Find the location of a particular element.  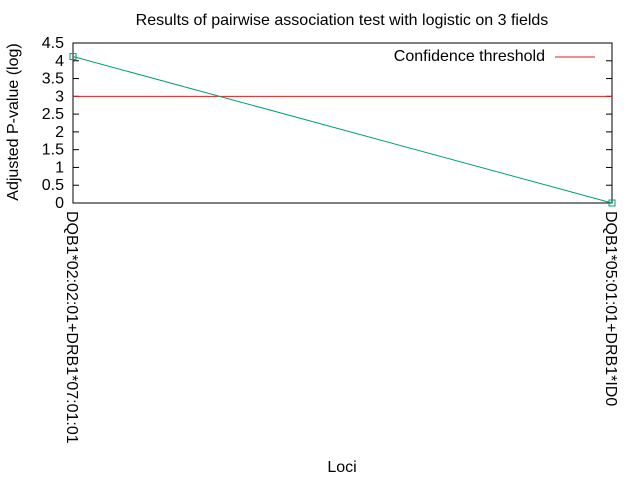

y-tick-label: 3.5 is located at coordinates (53, 79).